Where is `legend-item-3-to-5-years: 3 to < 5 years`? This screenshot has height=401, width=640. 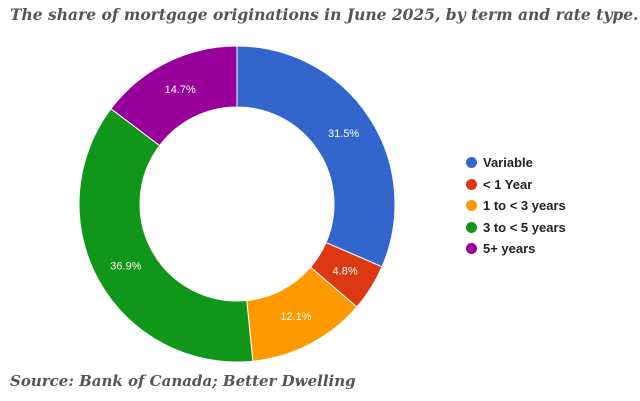 legend-item-3-to-5-years: 3 to < 5 years is located at coordinates (516, 228).